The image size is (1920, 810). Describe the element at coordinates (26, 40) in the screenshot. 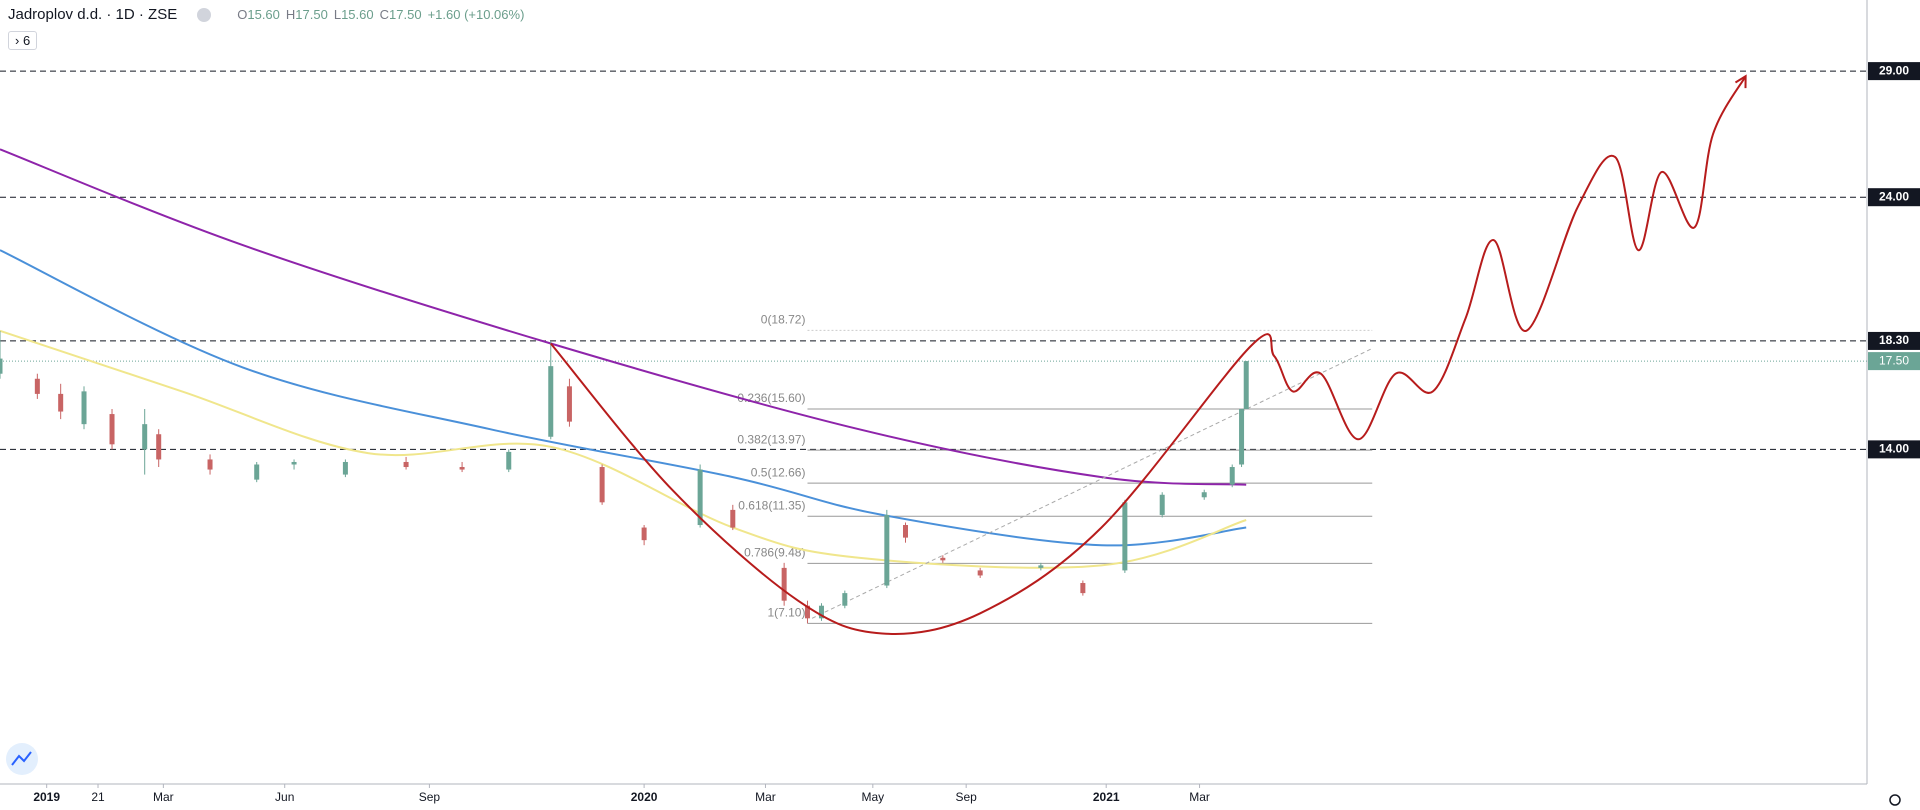

I see `indicator-count: 6` at that location.